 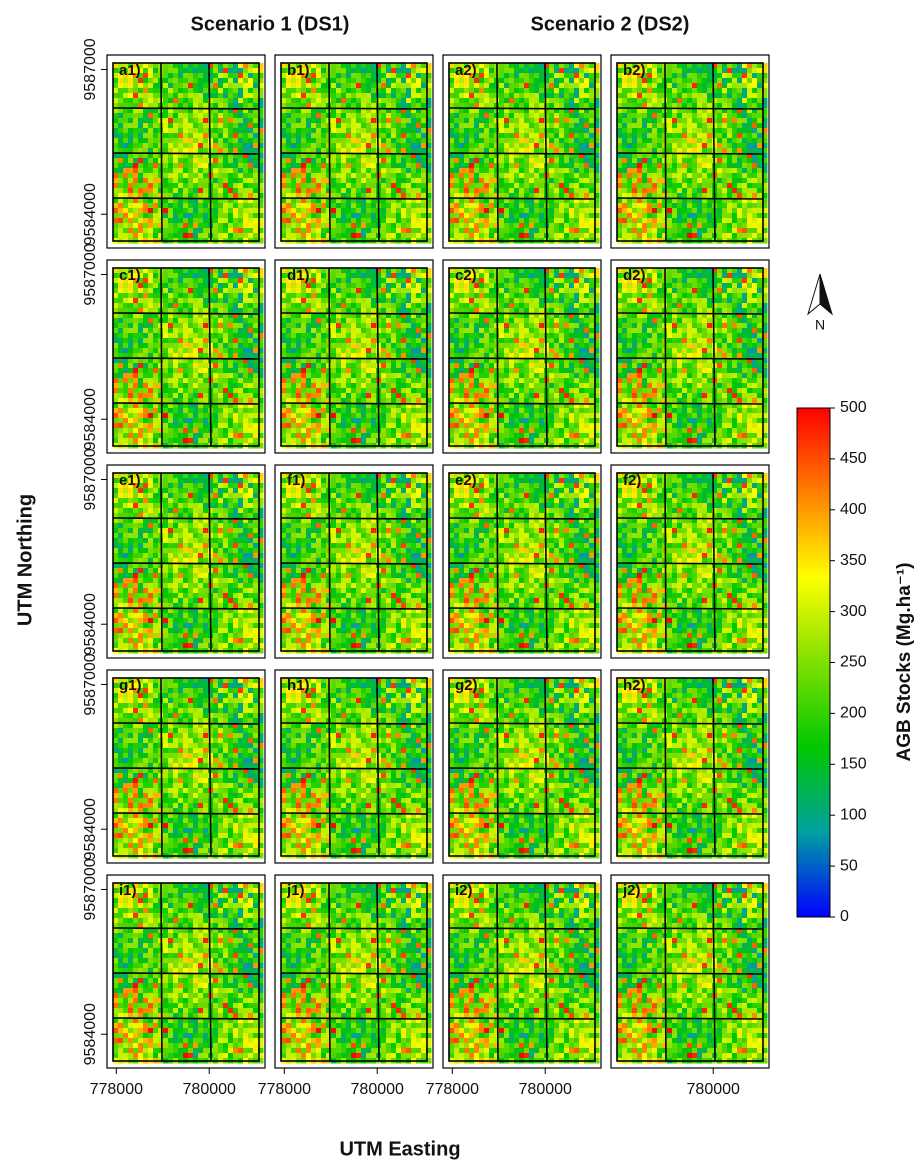 I want to click on colorbar-tick-label: 250, so click(x=853, y=662).